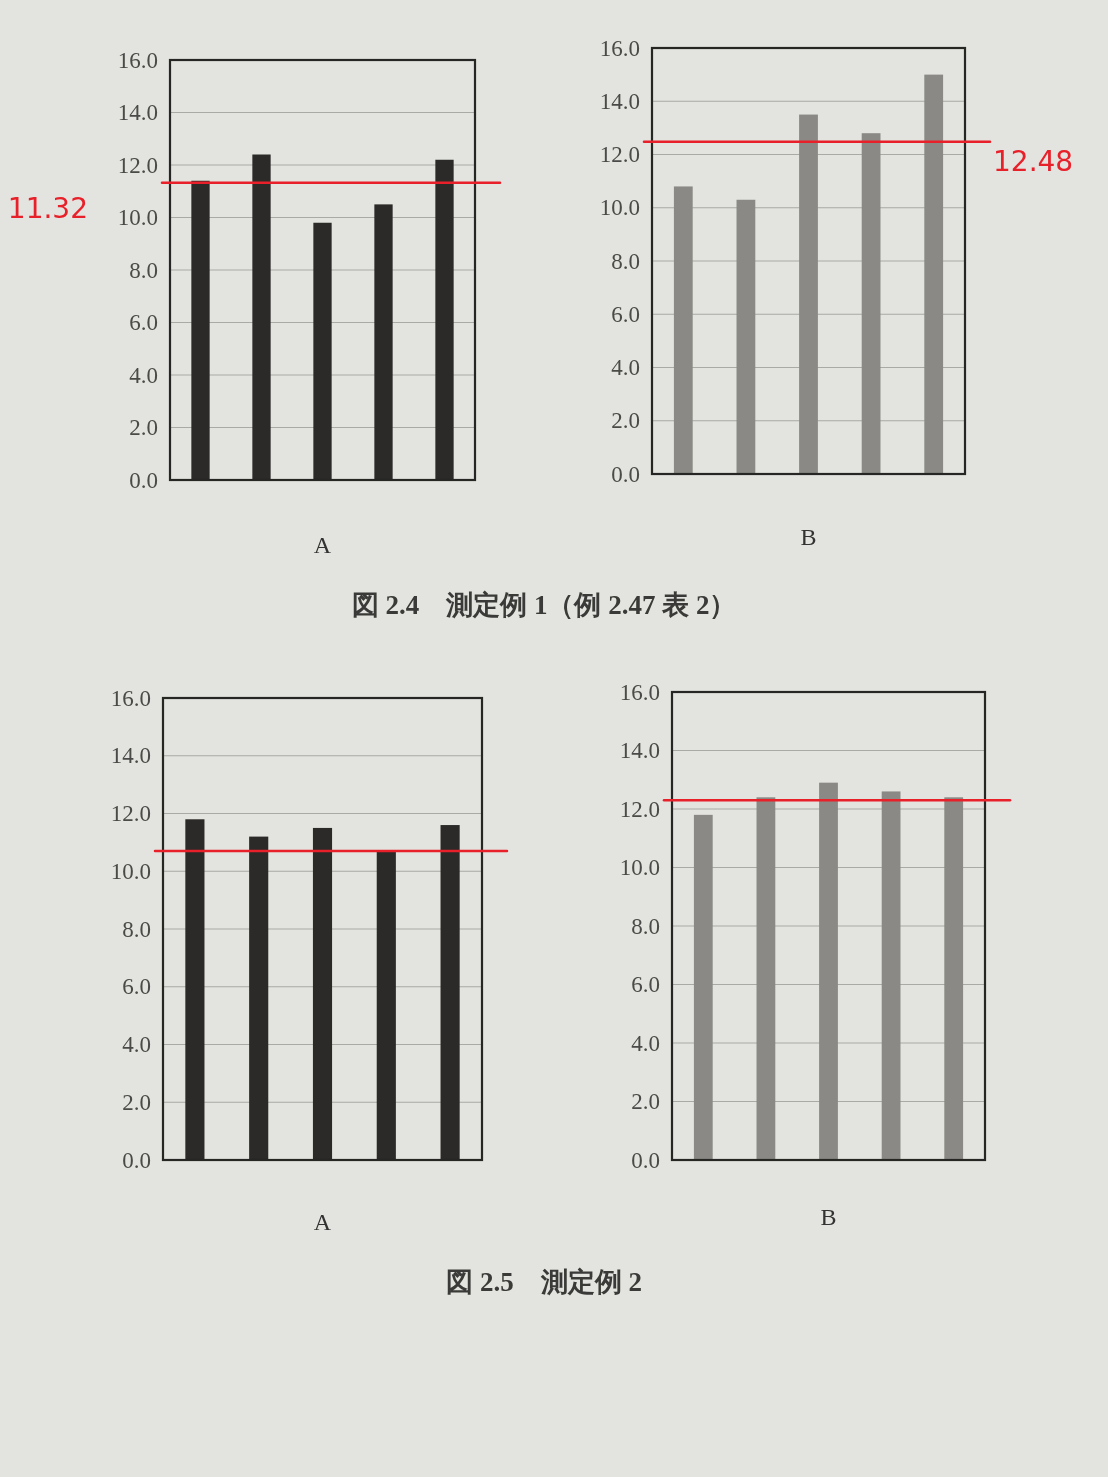 This screenshot has height=1477, width=1108. I want to click on ref-line-label: 11.32, so click(47, 209).